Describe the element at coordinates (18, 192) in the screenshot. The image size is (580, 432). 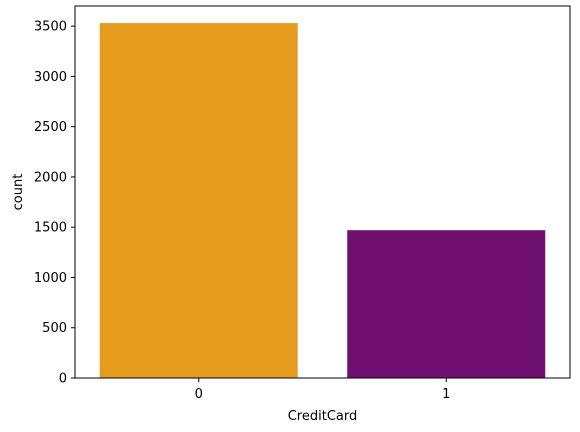
I see `y-axis-label: count` at that location.